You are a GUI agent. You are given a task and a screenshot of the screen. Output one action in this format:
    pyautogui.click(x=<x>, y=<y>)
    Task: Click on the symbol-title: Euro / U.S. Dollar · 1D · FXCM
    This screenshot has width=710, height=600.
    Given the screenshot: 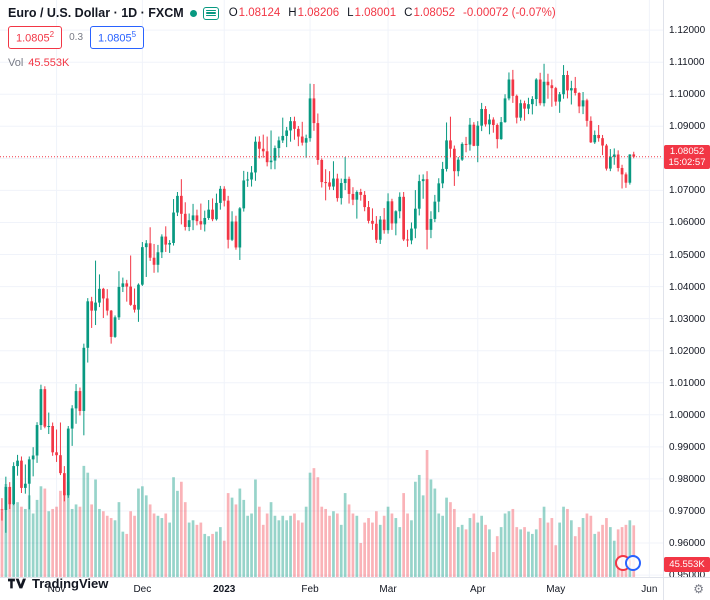 What is the action you would take?
    pyautogui.click(x=96, y=13)
    